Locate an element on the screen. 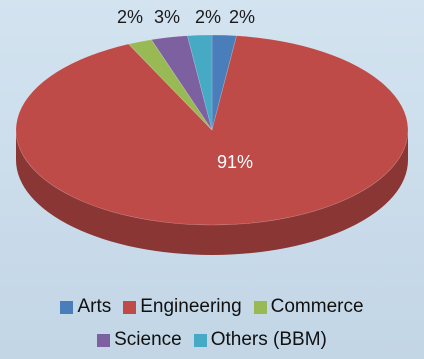 This screenshot has height=359, width=424. legend-item-others-bbm: Others (BBM) is located at coordinates (260, 340).